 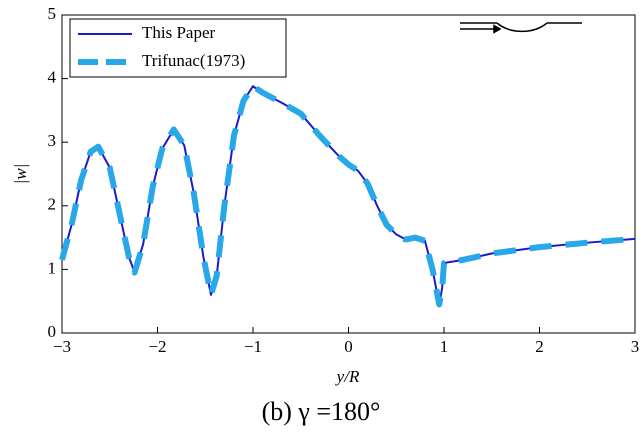 I want to click on x-tick-label: 0, so click(x=348, y=346).